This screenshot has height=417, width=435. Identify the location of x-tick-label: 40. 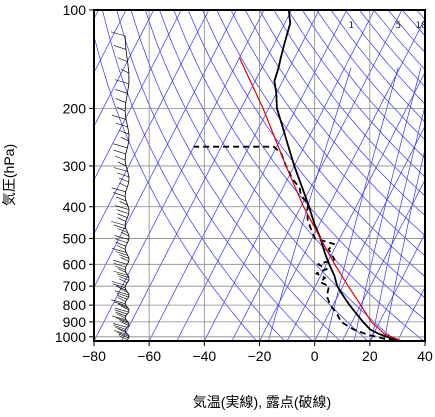
(425, 356).